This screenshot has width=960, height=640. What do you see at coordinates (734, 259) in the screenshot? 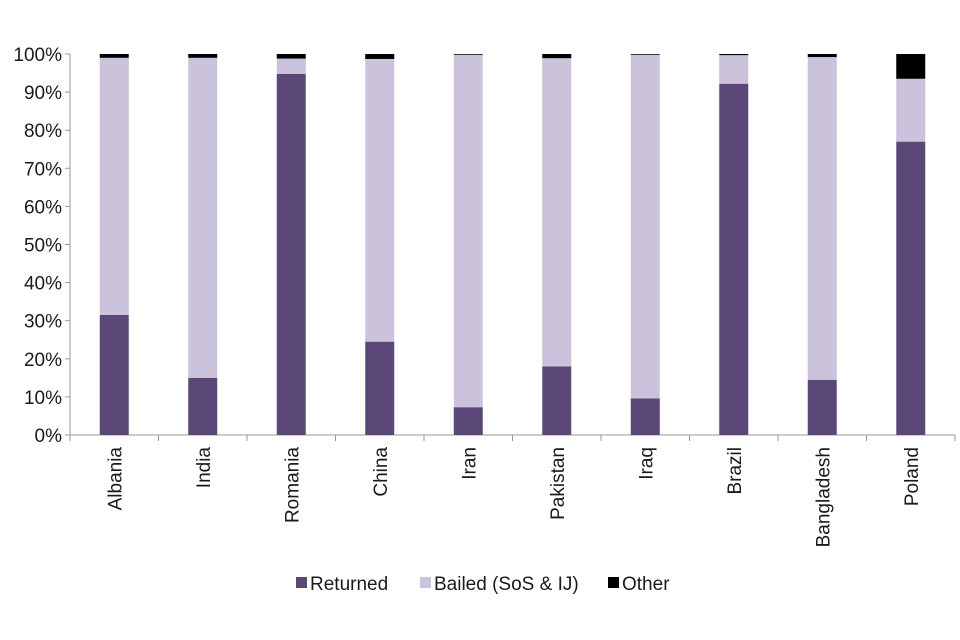
I see `bar-returned-brazil` at bounding box center [734, 259].